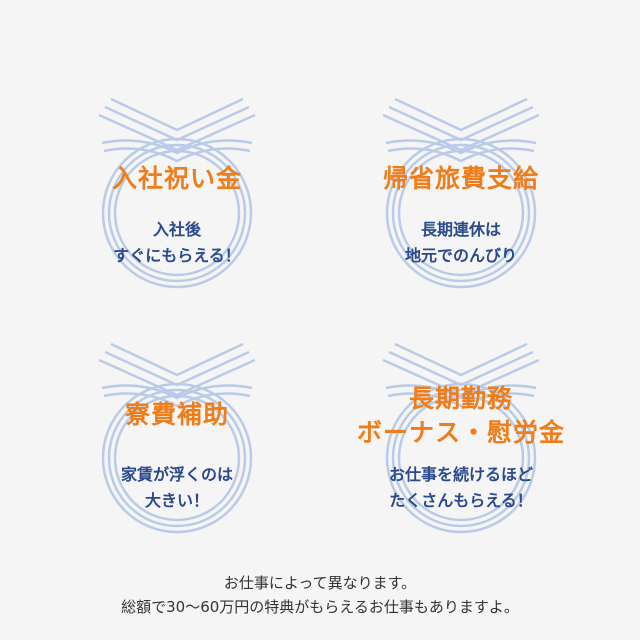 The width and height of the screenshot is (640, 640). Describe the element at coordinates (176, 178) in the screenshot. I see `benefit-title: 入社祝い金` at that location.